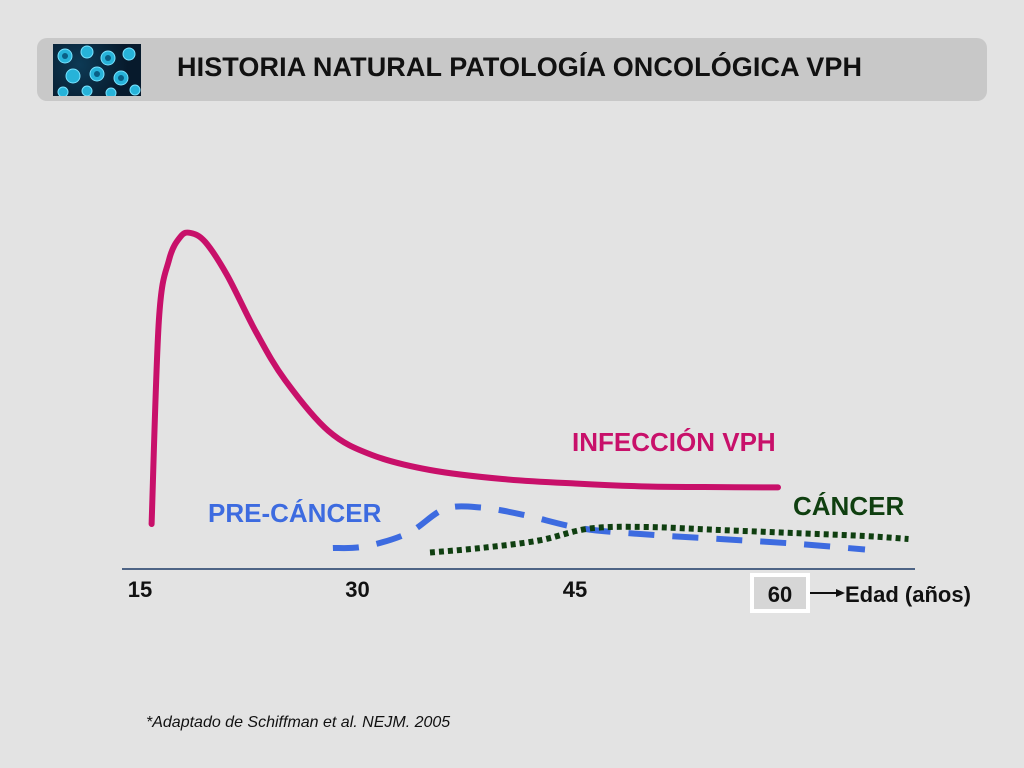 The height and width of the screenshot is (768, 1024). Describe the element at coordinates (674, 442) in the screenshot. I see `series-label-1: INFECCIÓN VPH` at that location.